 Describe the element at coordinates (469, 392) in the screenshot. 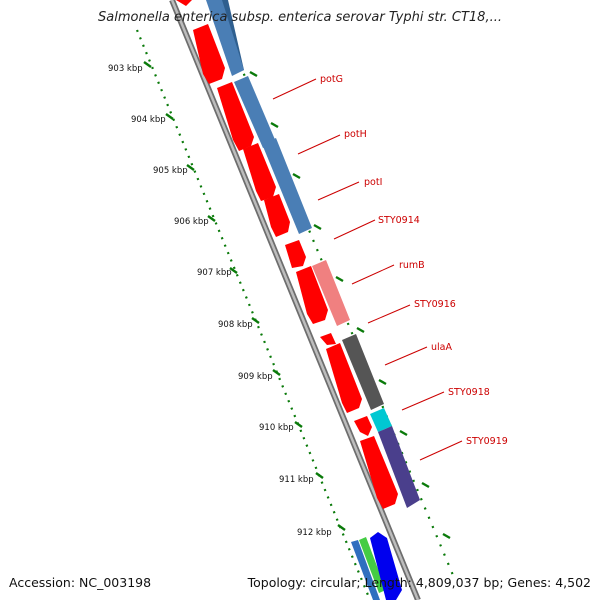

I see `gene-label-STY0918: STY0918` at that location.